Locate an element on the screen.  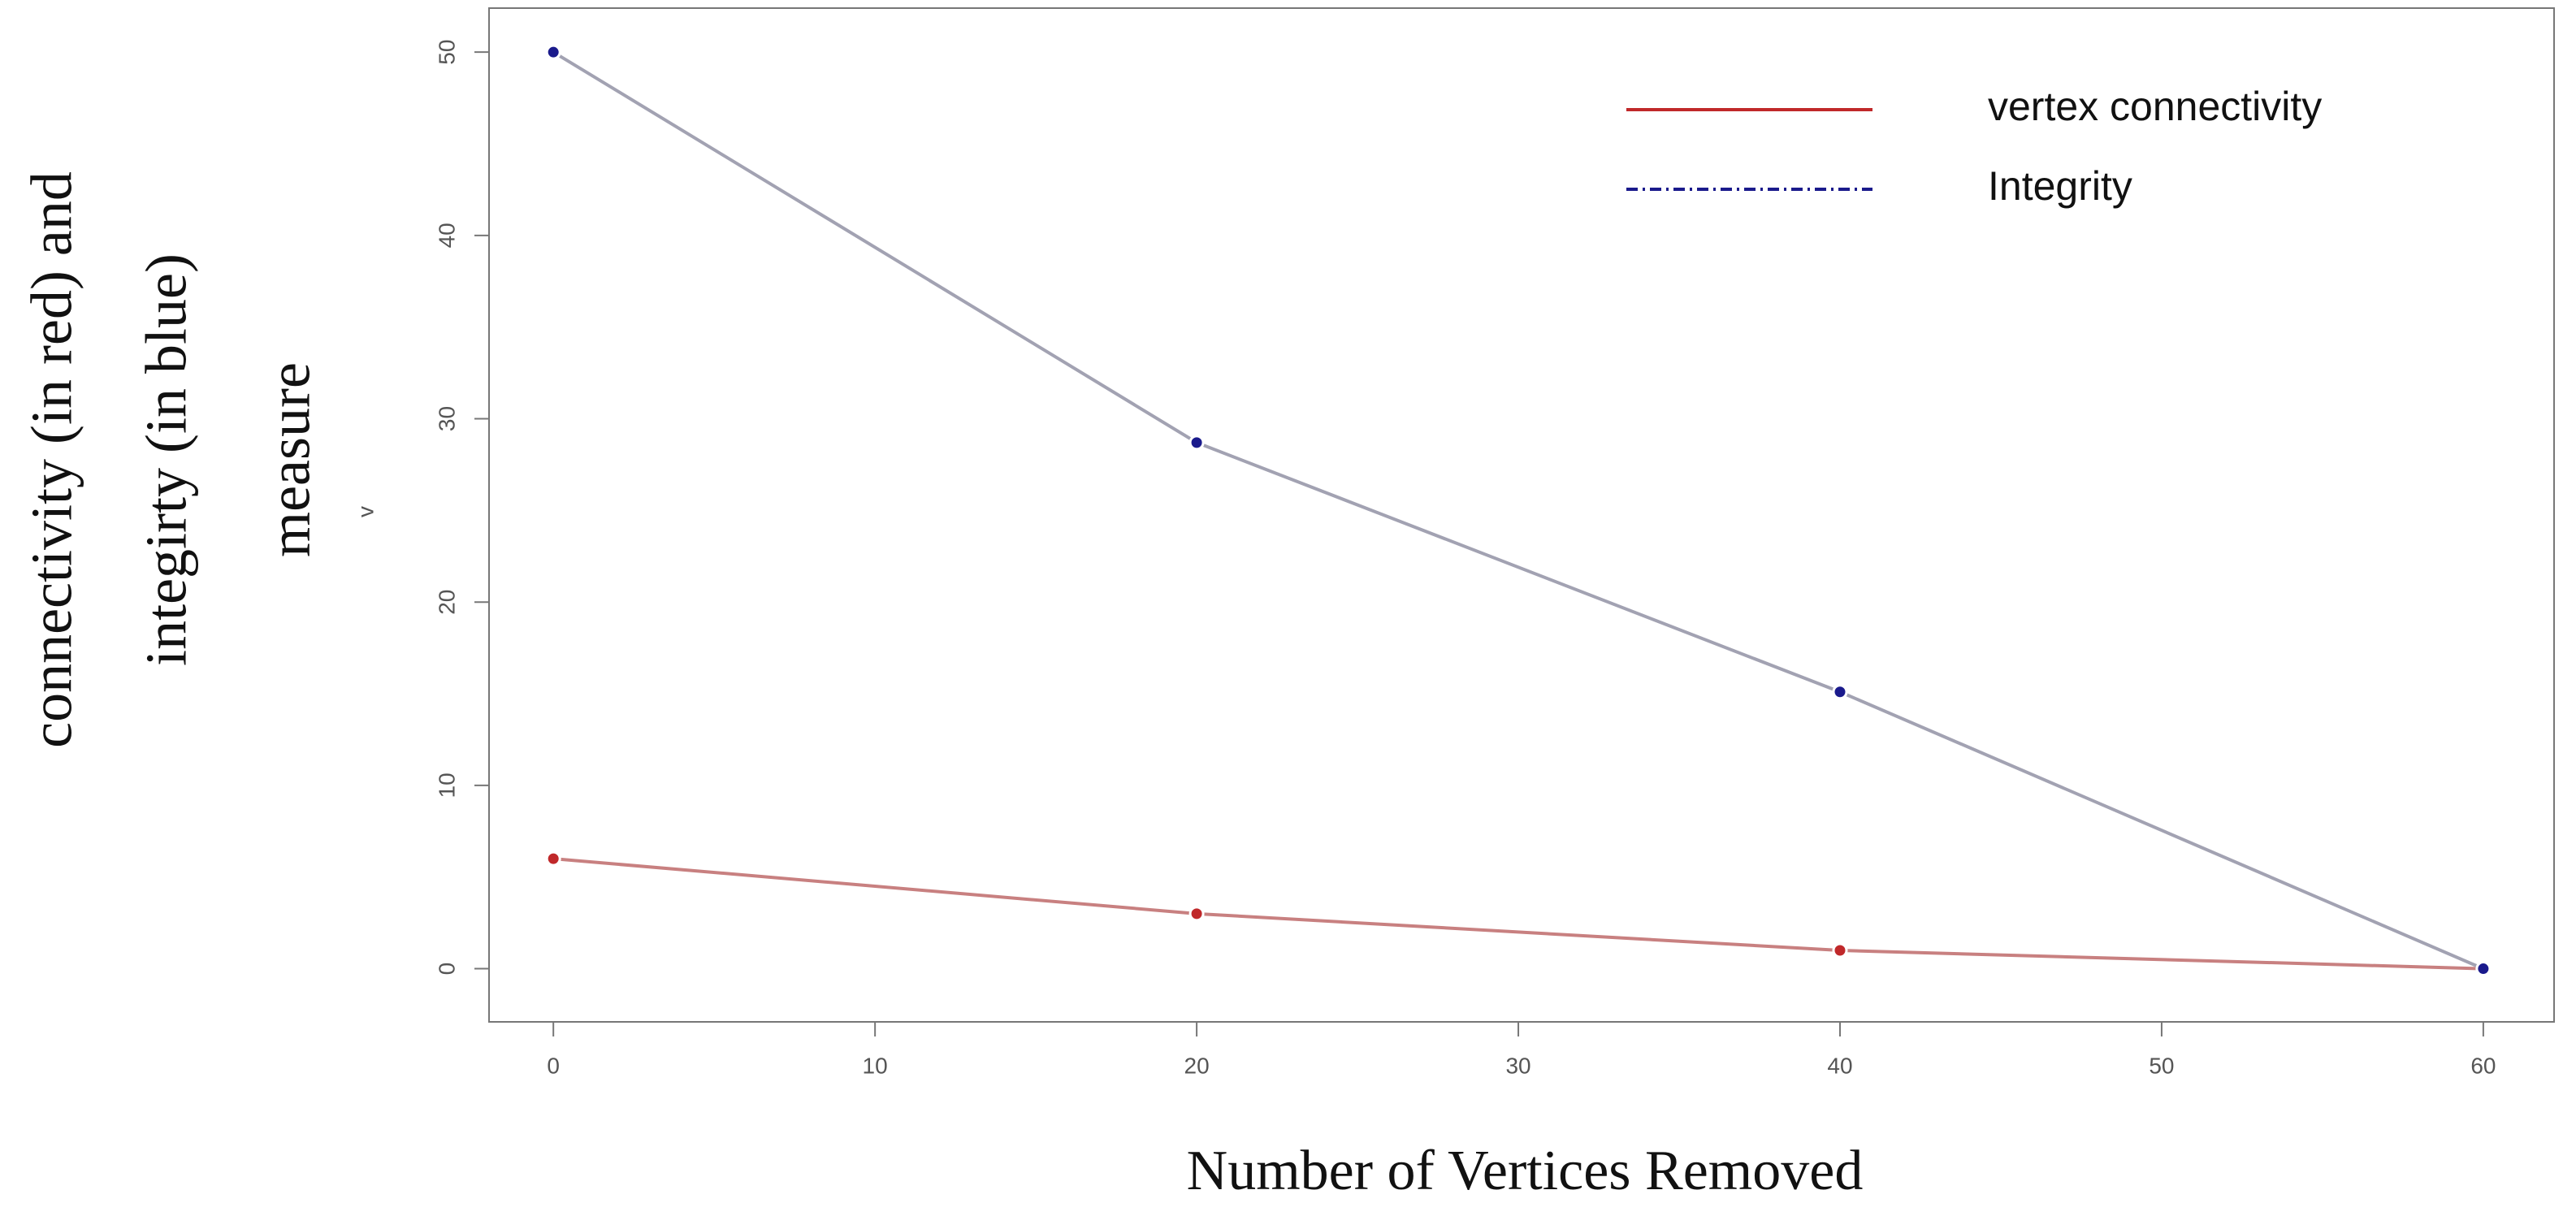
y-tick-label: 20 is located at coordinates (446, 602).